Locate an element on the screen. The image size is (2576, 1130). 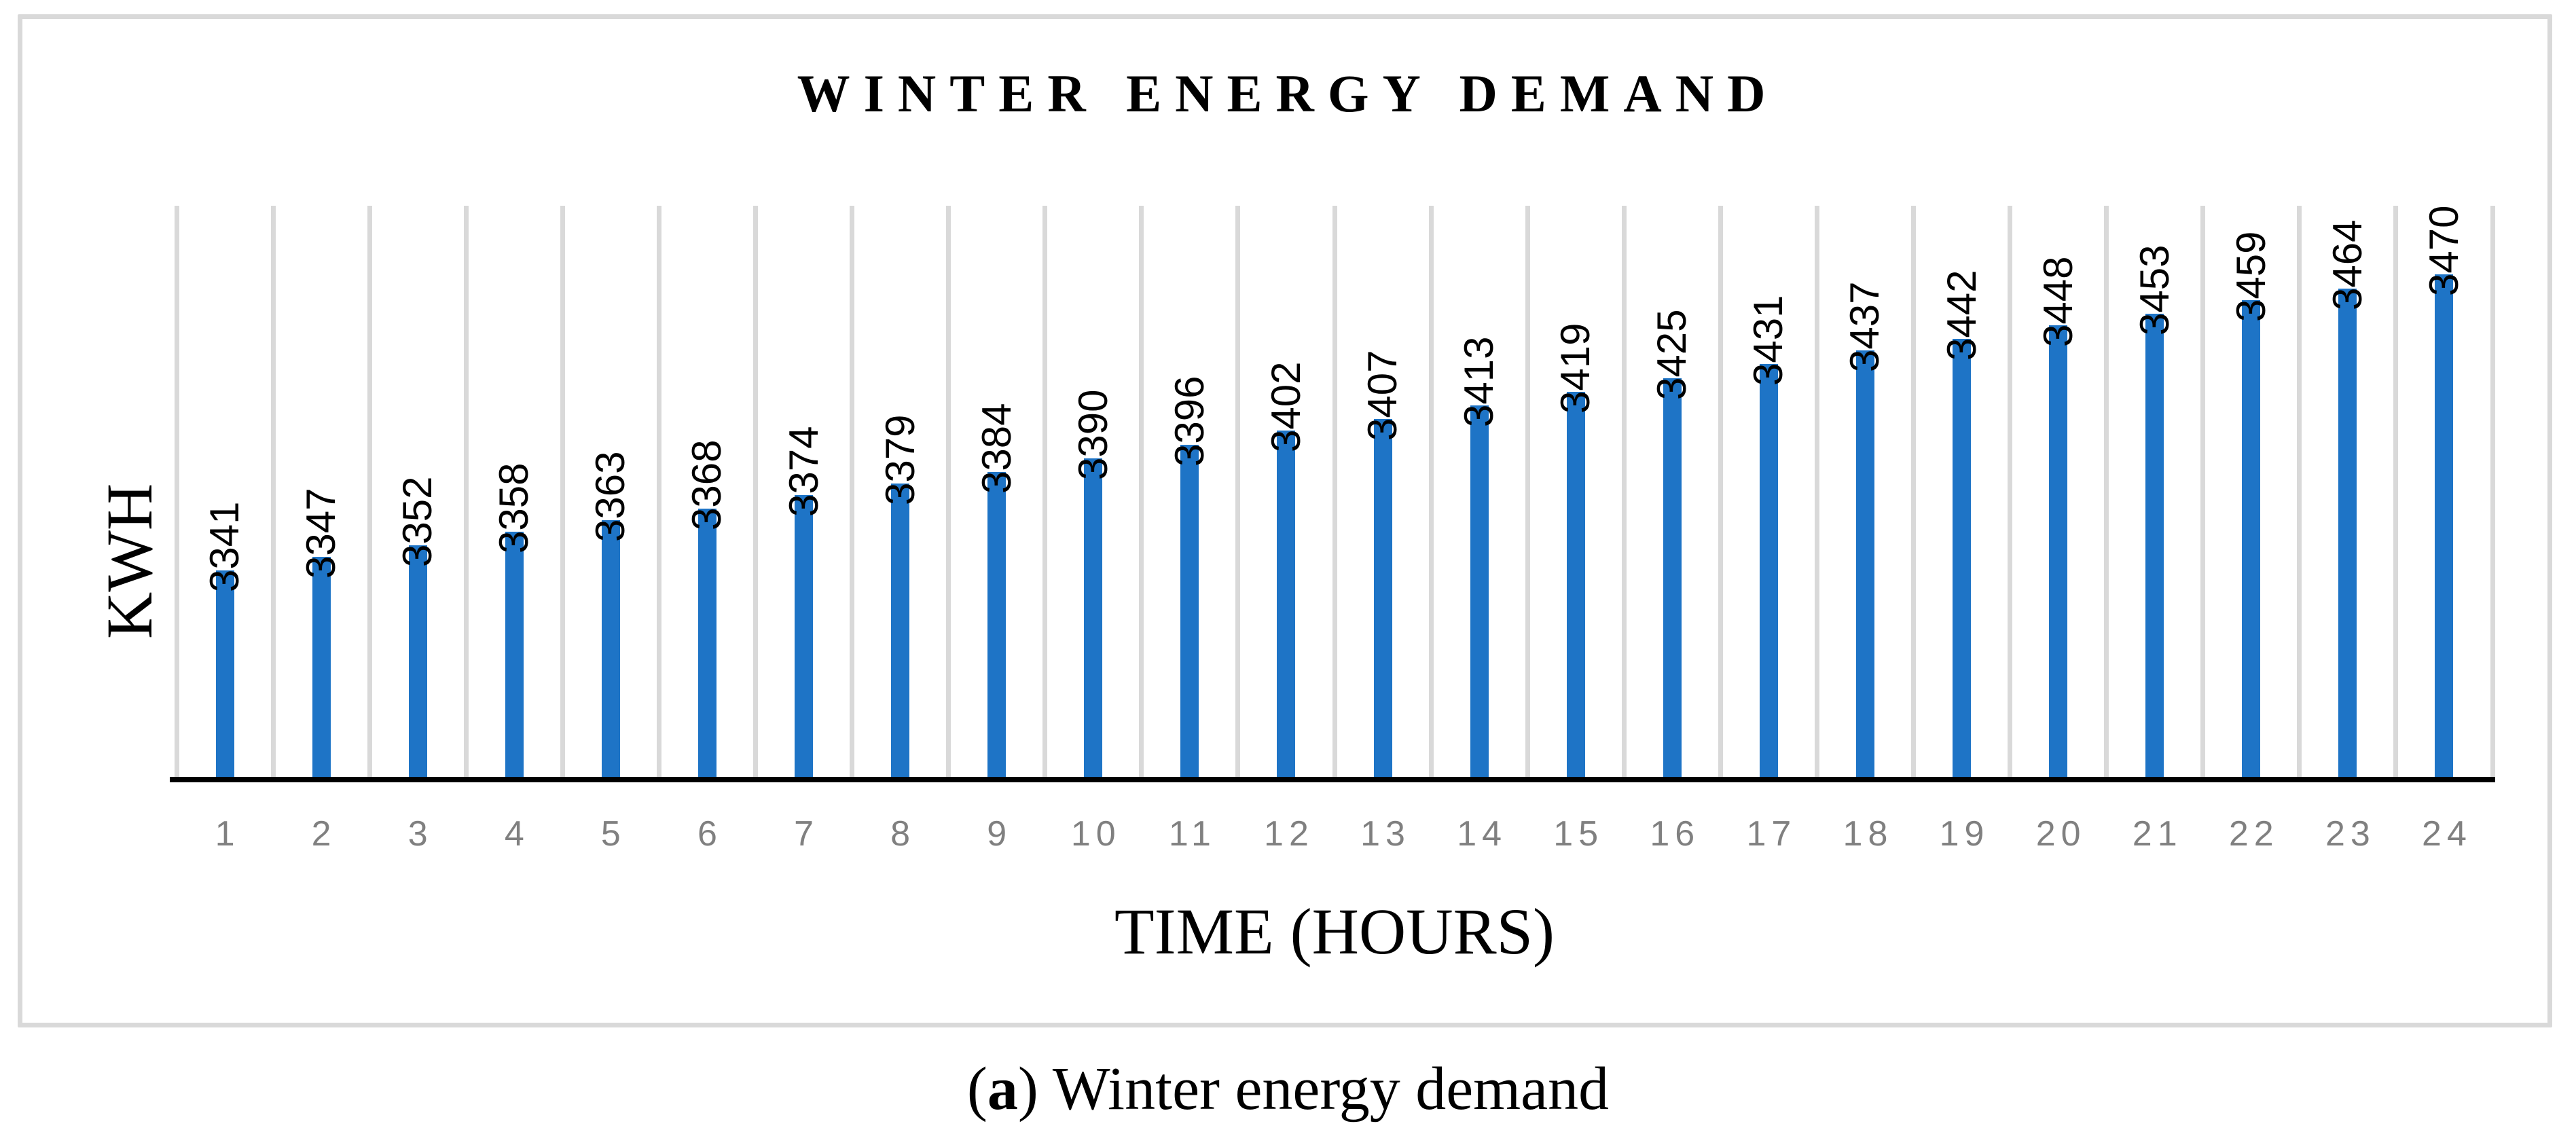
y-axis-title: KWH is located at coordinates (129, 561).